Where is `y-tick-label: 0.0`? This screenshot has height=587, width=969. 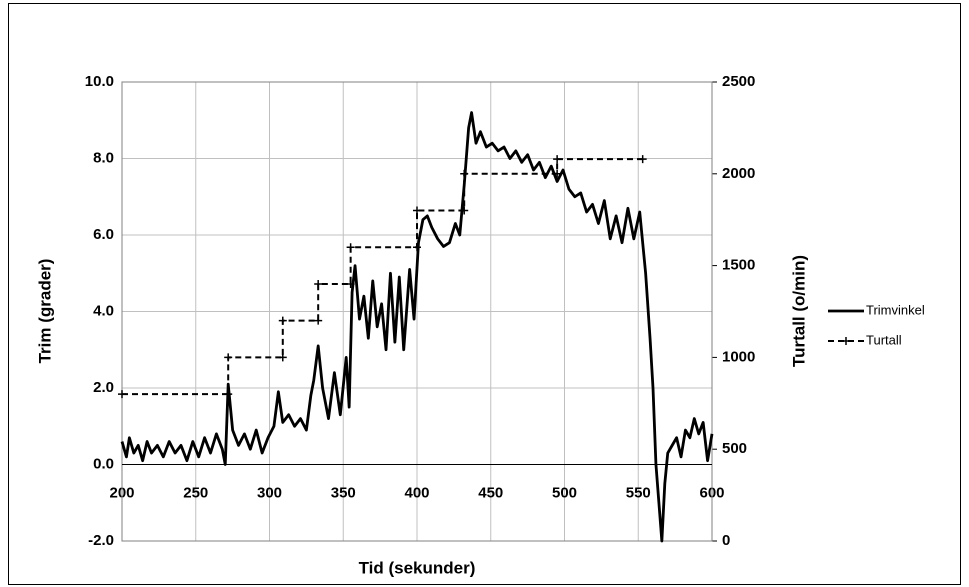
y-tick-label: 0.0 is located at coordinates (103, 463).